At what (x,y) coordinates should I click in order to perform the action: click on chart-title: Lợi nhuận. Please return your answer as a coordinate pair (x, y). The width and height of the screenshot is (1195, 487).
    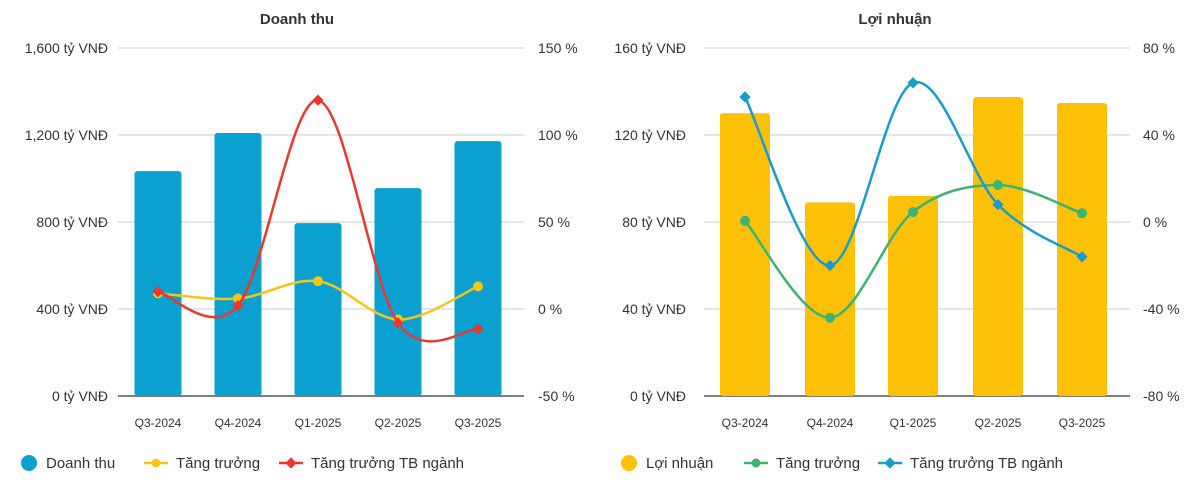
    Looking at the image, I should click on (894, 19).